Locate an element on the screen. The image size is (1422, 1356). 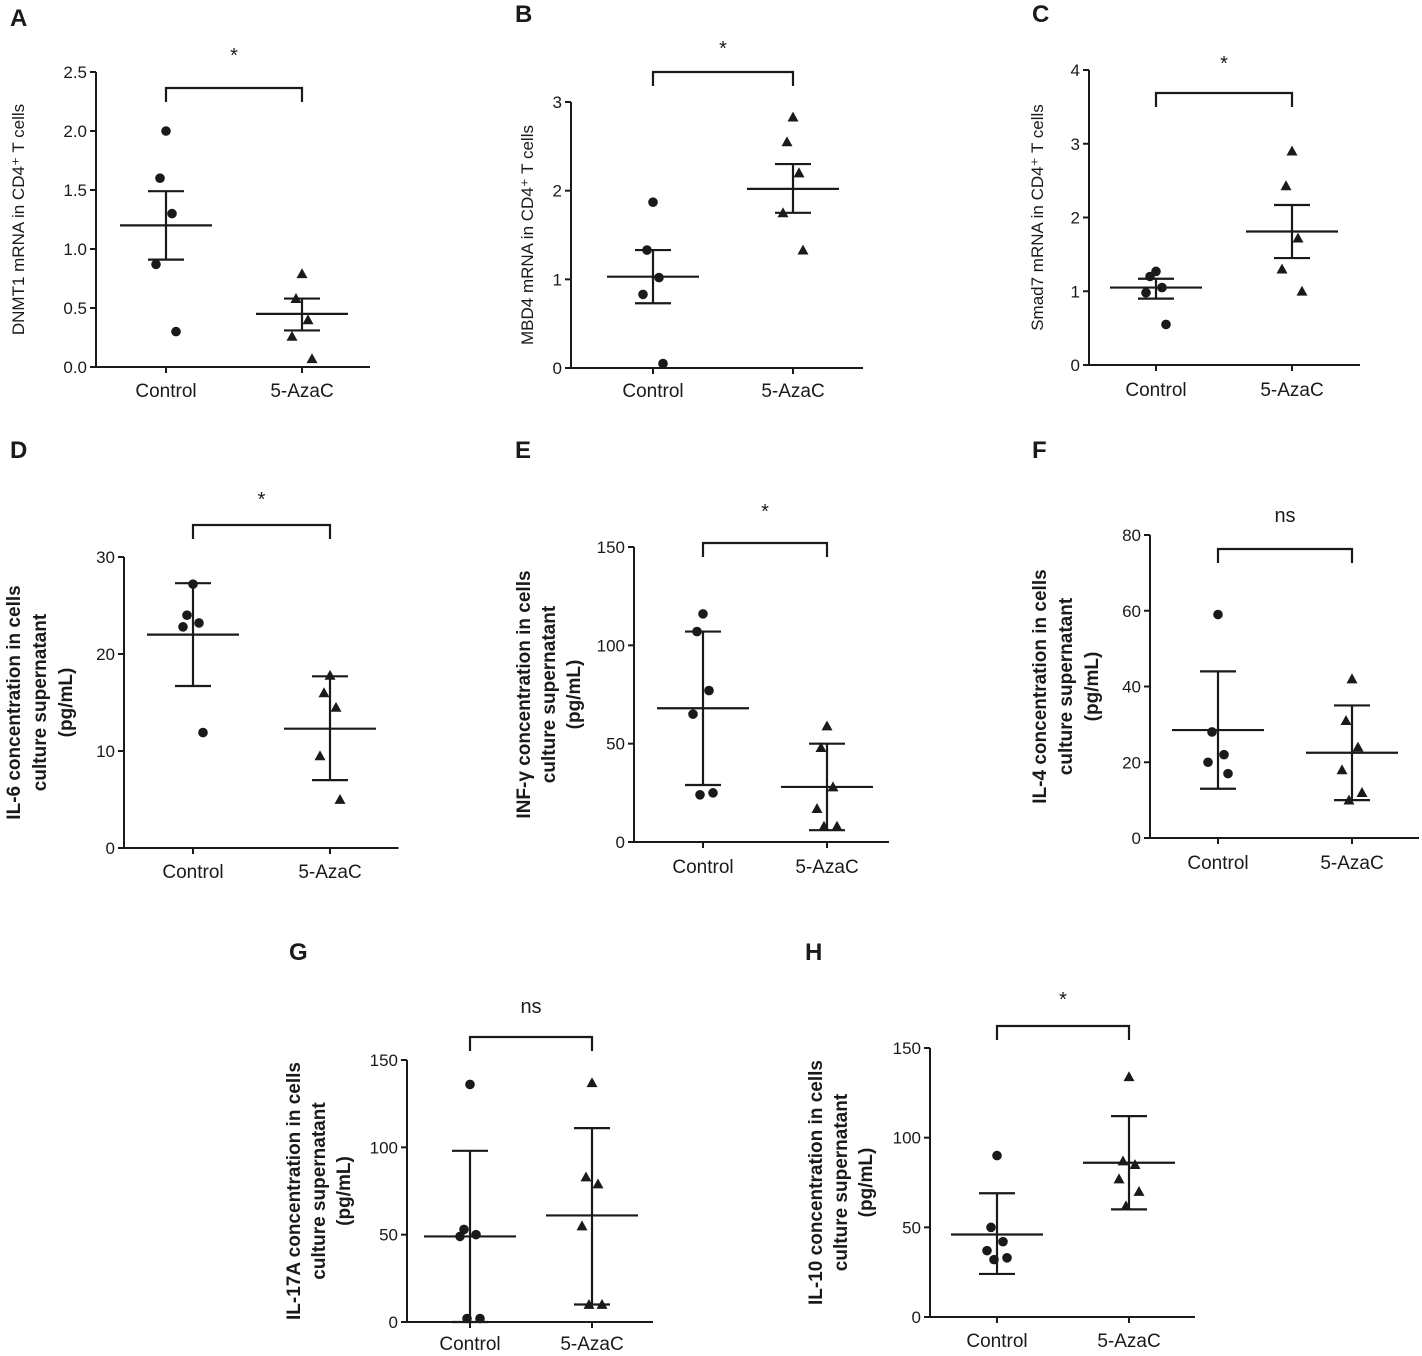
y-tick-label: 3 is located at coordinates (557, 102).